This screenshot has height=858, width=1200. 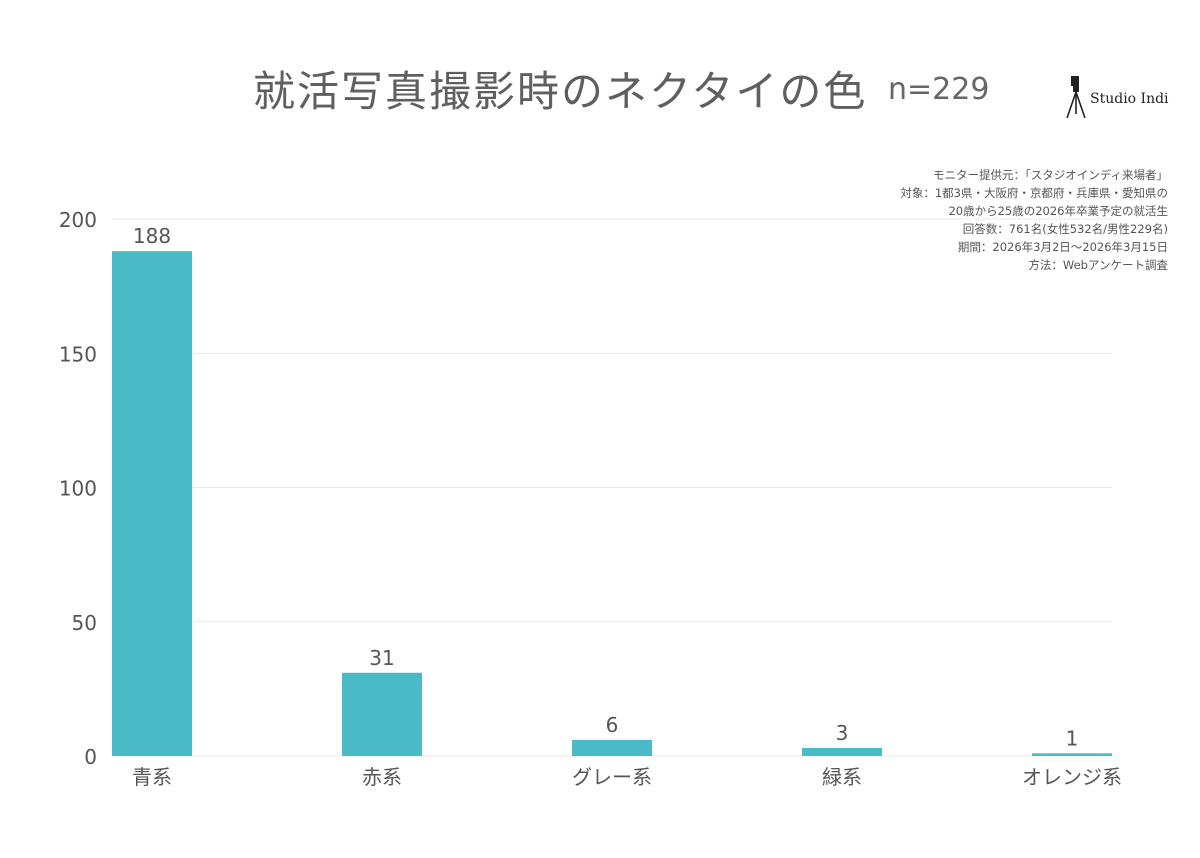 I want to click on category-label-1: 青系, so click(x=152, y=777).